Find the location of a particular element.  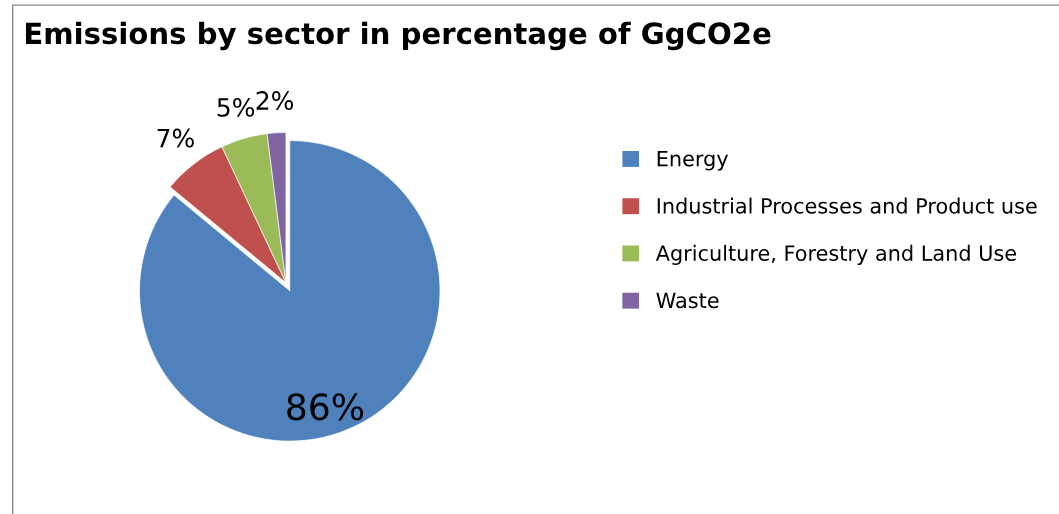

legend-label: Agriculture, Forestry and Land Use is located at coordinates (835, 254).